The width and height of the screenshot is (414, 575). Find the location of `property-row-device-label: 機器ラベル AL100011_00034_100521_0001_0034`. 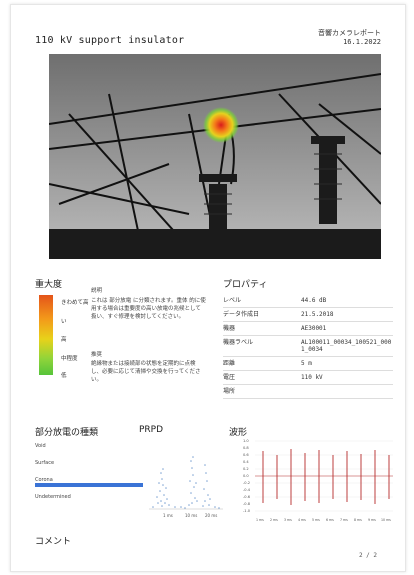

property-row-device-label: 機器ラベル AL100011_00034_100521_0001_0034 is located at coordinates (308, 346).